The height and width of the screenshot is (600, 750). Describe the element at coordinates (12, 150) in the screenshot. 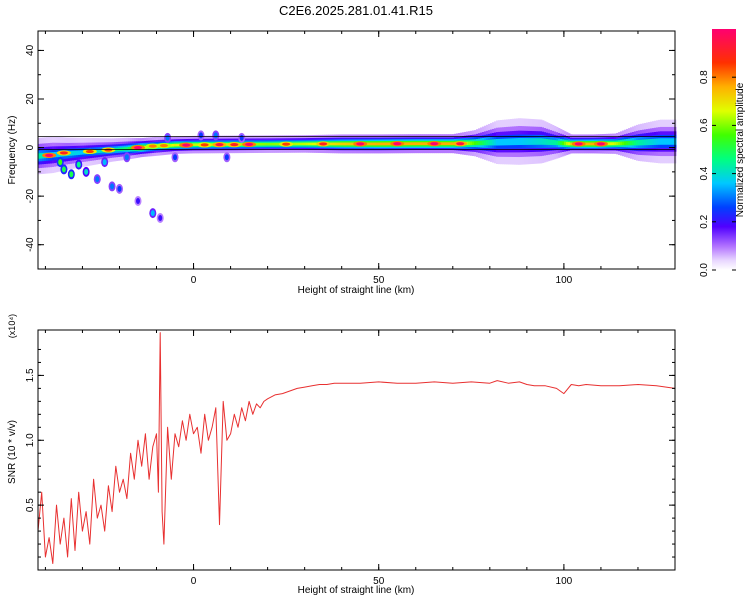

I see `spectrogram-y-label: Frequency (Hz)` at that location.